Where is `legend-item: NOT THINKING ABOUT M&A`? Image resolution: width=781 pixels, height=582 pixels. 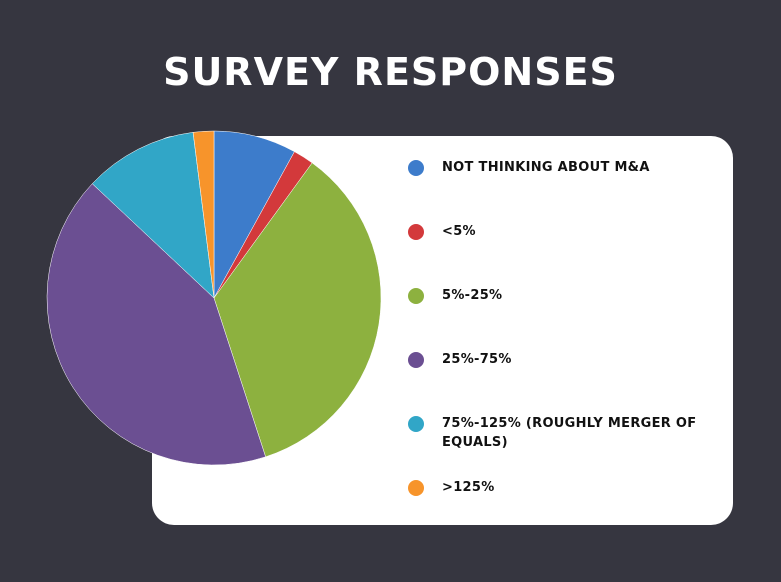 legend-item: NOT THINKING ABOUT M&A is located at coordinates (558, 167).